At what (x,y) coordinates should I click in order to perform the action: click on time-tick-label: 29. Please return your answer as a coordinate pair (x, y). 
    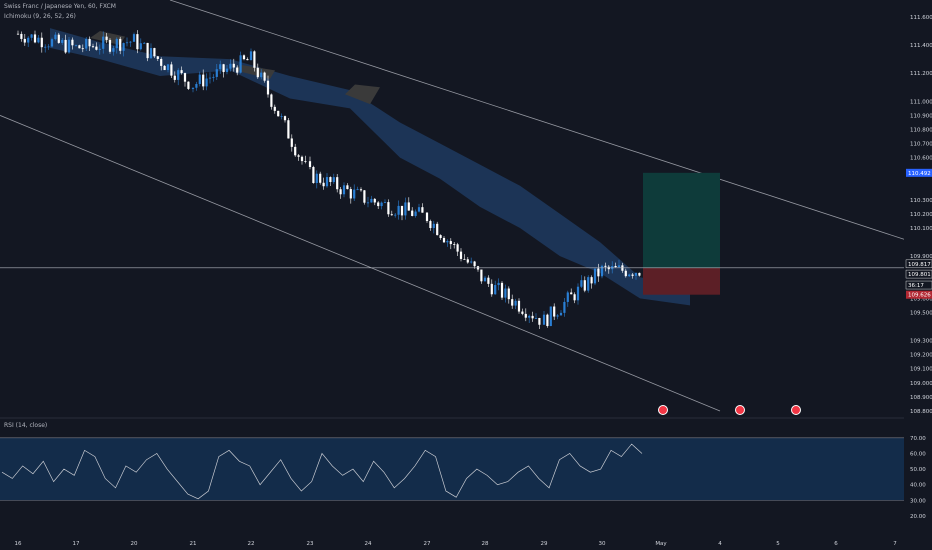
    Looking at the image, I should click on (544, 544).